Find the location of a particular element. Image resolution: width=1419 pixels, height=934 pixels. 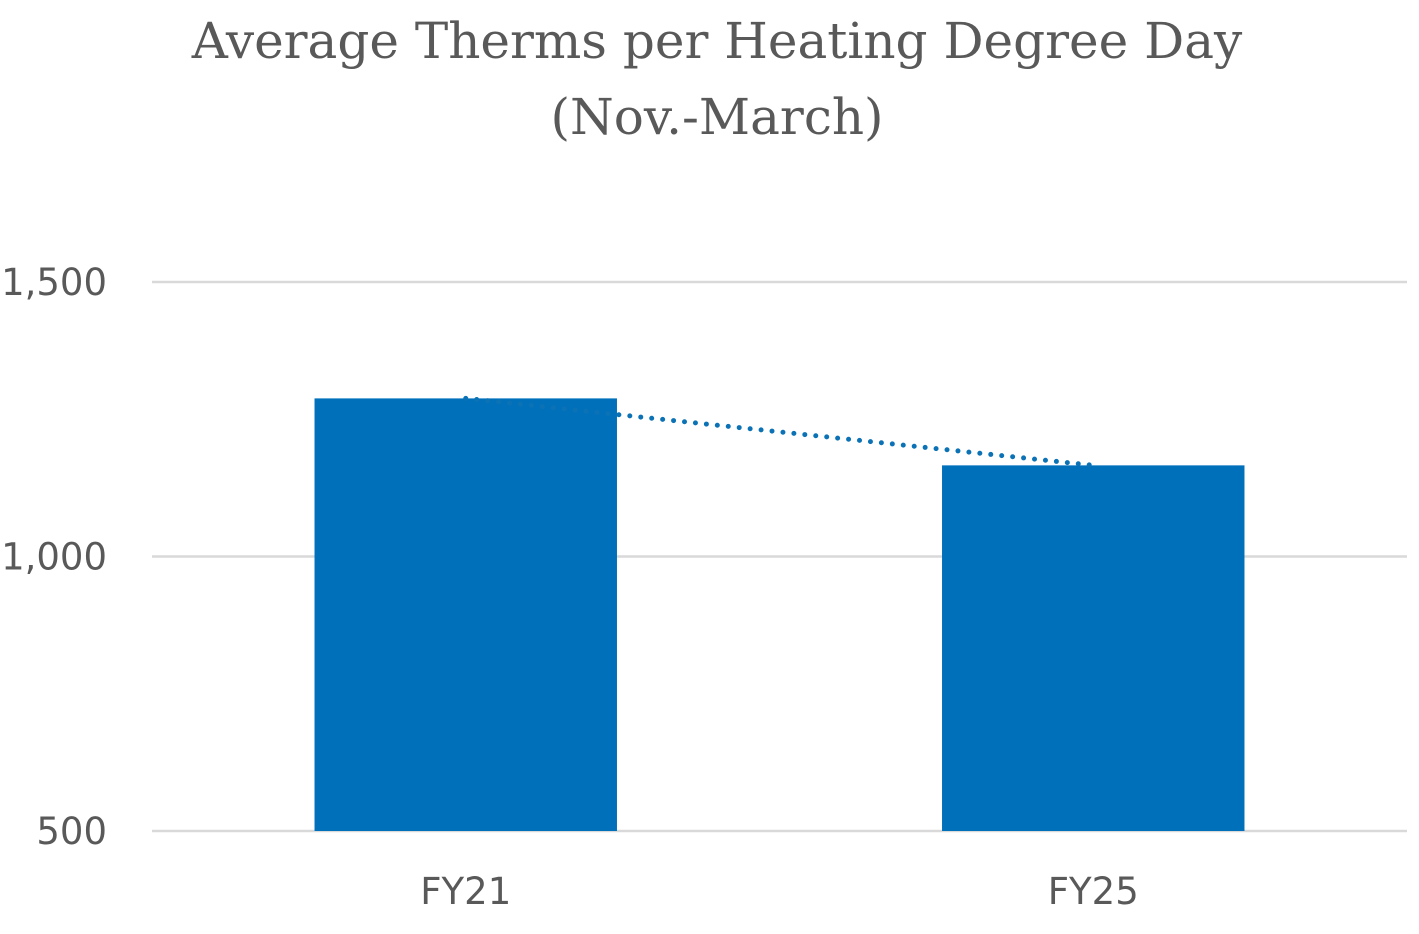

x-tick-label-fy21: FY21 is located at coordinates (465, 891).